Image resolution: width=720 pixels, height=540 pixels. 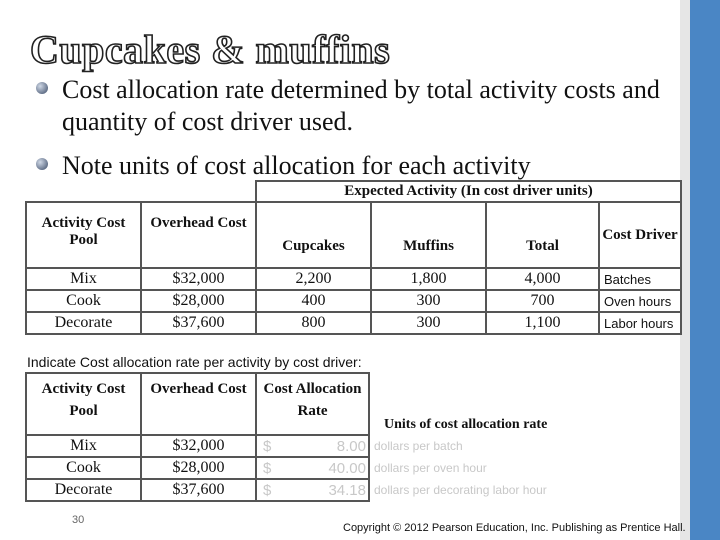 I want to click on units: dollars per decorating labor hour, so click(x=460, y=490).